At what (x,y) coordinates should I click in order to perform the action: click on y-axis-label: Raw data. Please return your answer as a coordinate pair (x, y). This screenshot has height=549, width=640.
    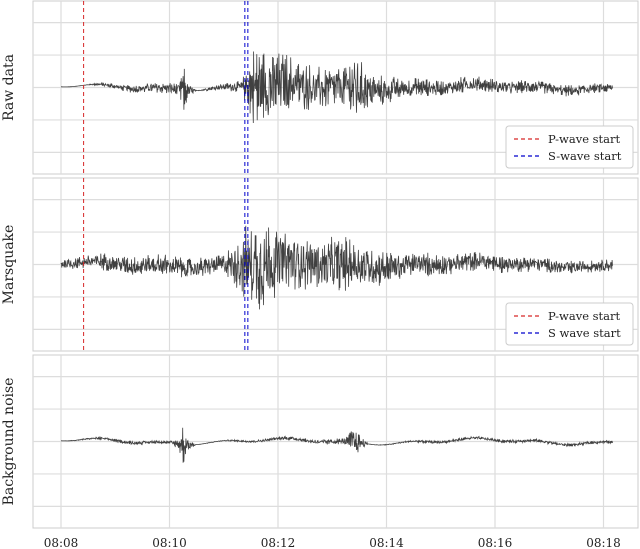
    Looking at the image, I should click on (9, 87).